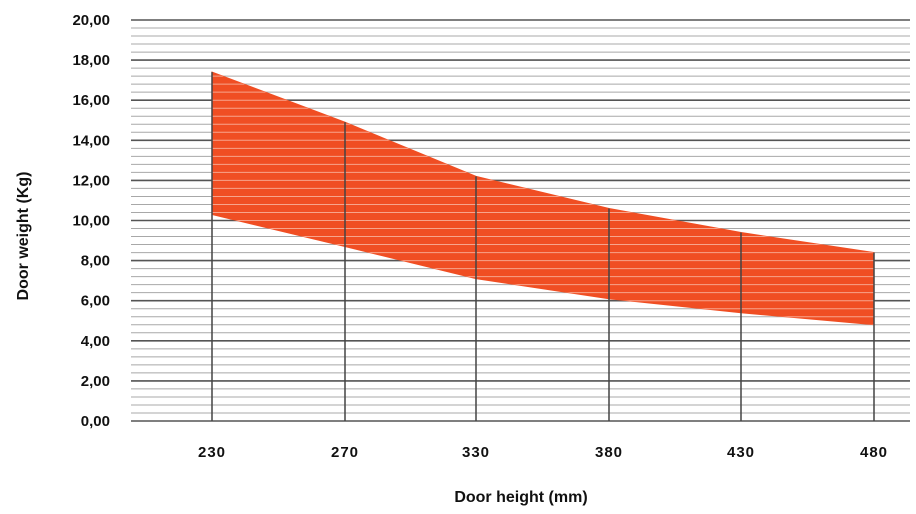  What do you see at coordinates (520, 497) in the screenshot?
I see `x-axis-label: Door height (mm)` at bounding box center [520, 497].